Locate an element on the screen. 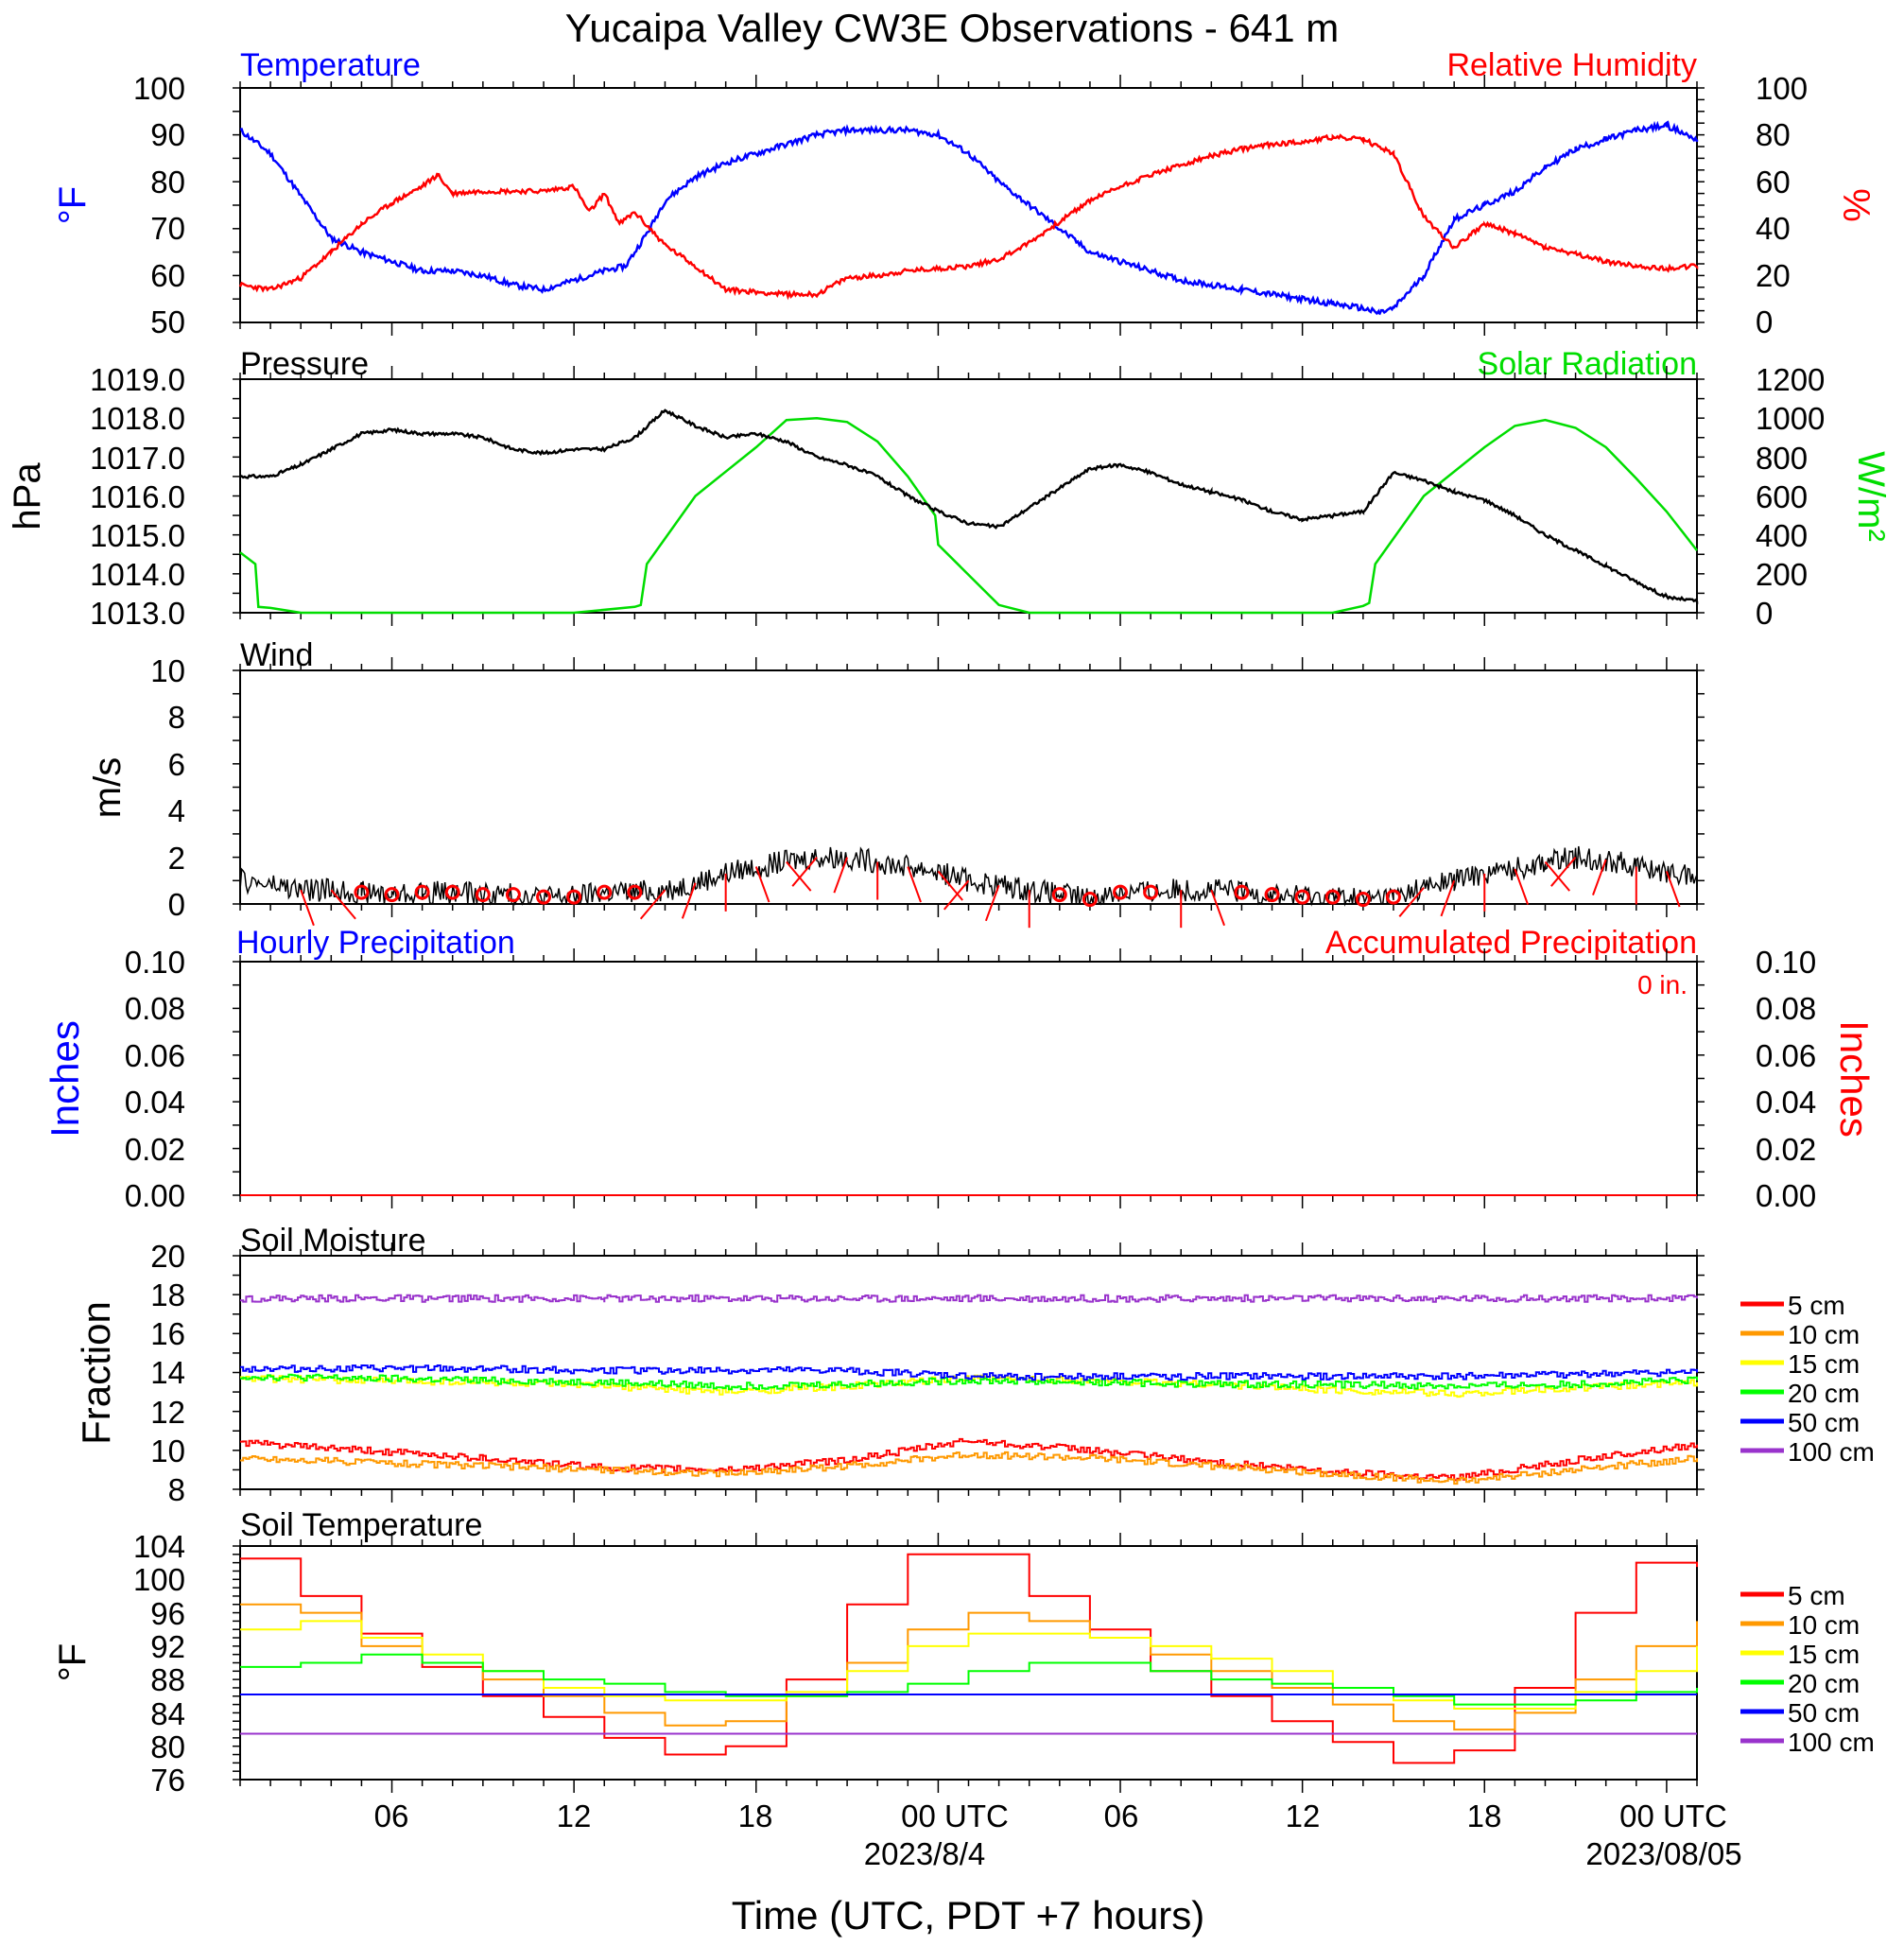  soil-temp-tick-label: 100 is located at coordinates (159, 1580).